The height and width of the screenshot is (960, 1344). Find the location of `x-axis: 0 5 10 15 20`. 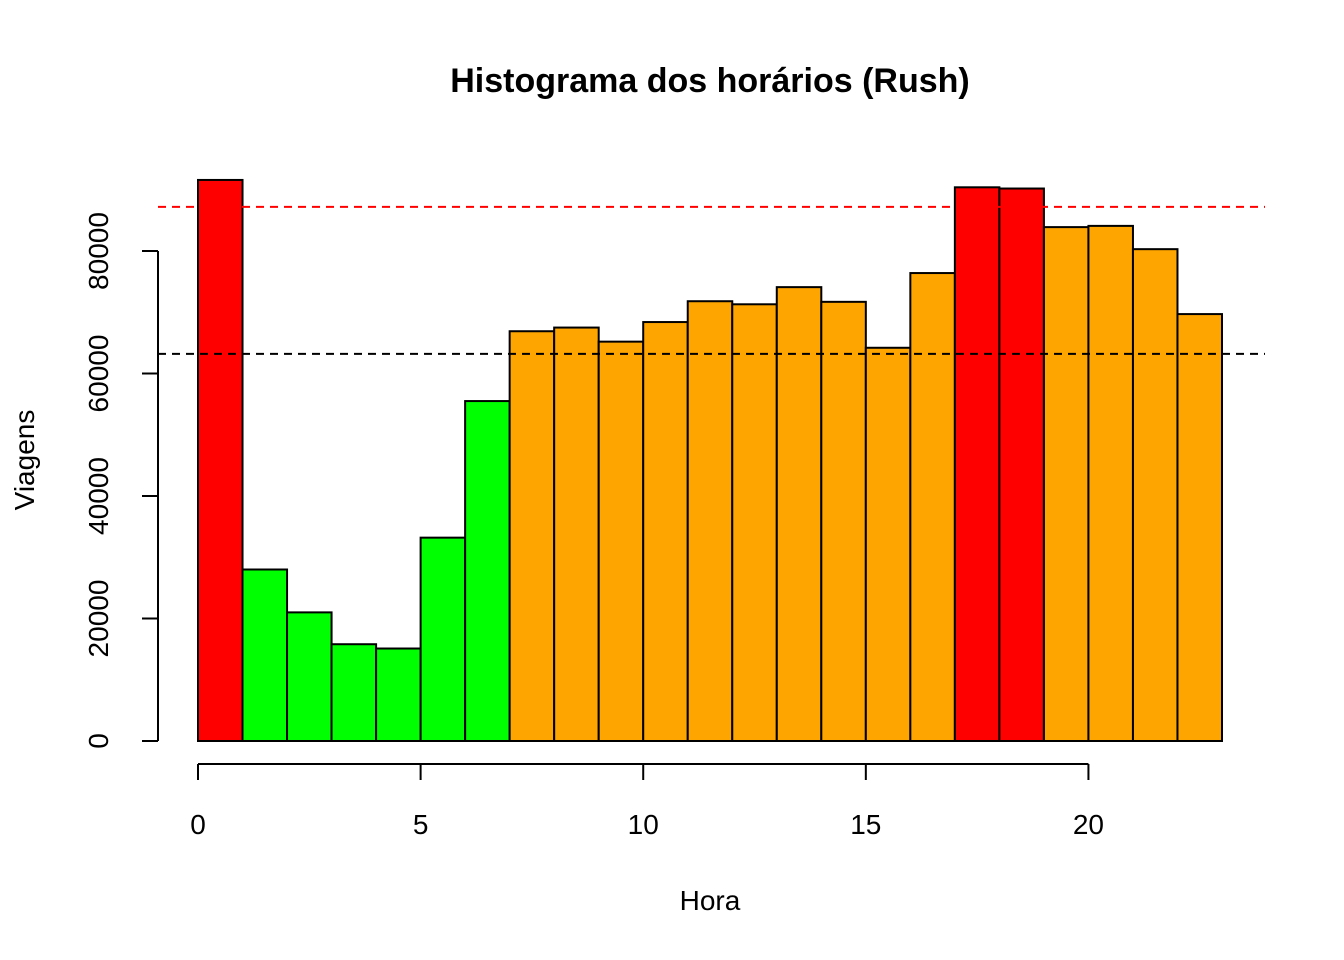

x-axis: 0 5 10 15 20 is located at coordinates (647, 801).